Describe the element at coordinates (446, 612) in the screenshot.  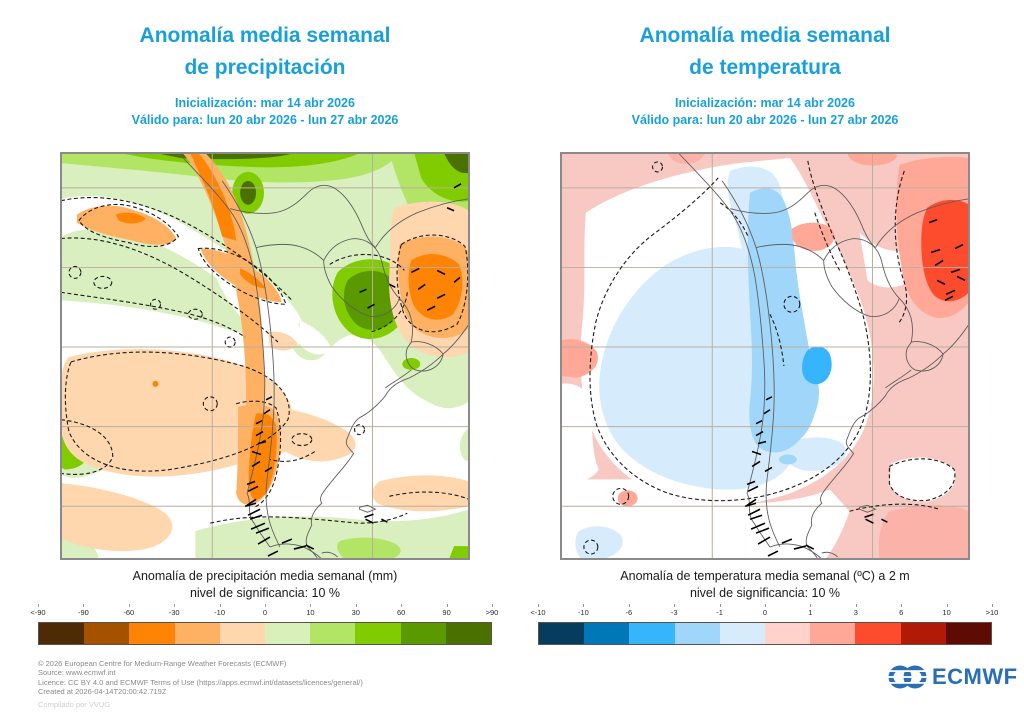
I see `cbar-tick-label: 90` at that location.